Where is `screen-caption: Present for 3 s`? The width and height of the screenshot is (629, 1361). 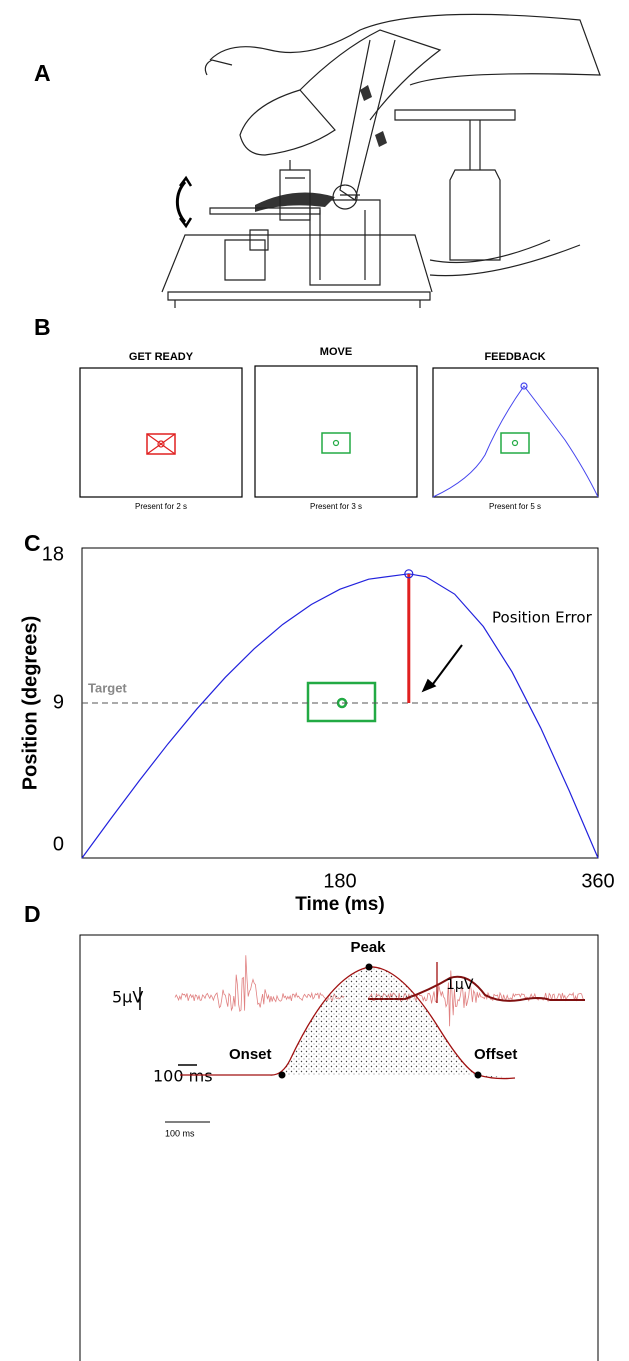 screen-caption: Present for 3 s is located at coordinates (336, 506).